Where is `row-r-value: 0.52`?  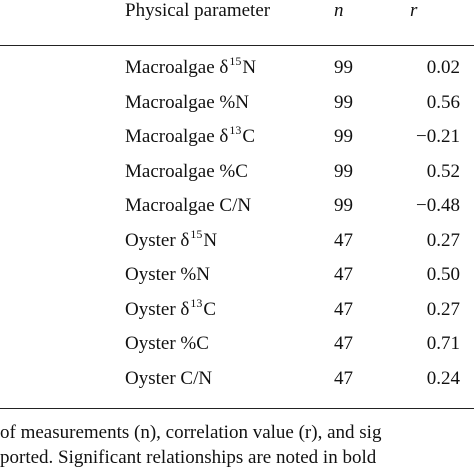
row-r-value: 0.52 is located at coordinates (443, 171).